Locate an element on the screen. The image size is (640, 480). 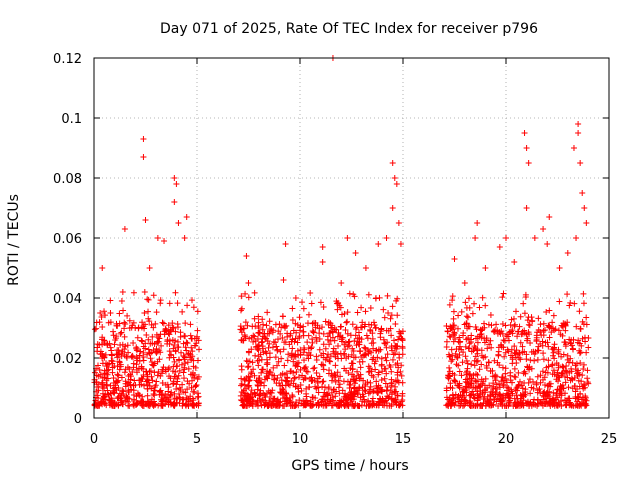
y-tick-label: 0.02 is located at coordinates (67, 359).